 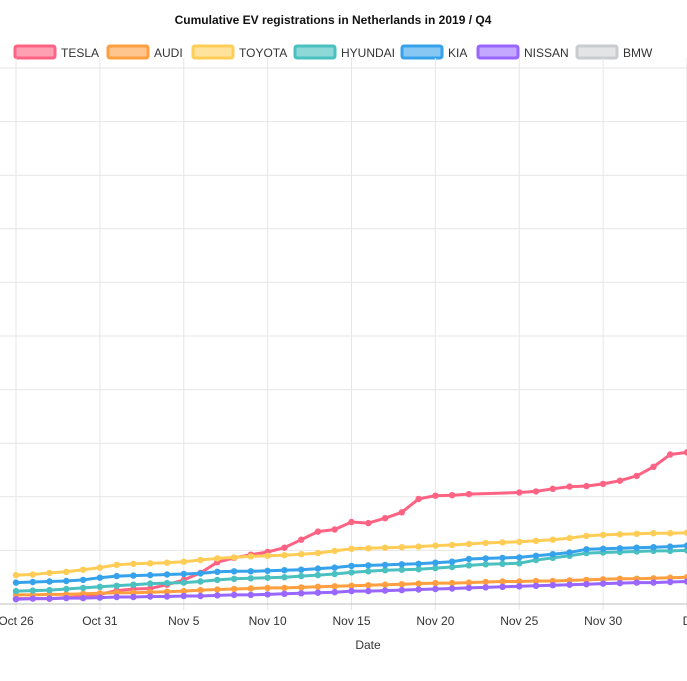 I want to click on legend-swatch-bmw, so click(x=597, y=52).